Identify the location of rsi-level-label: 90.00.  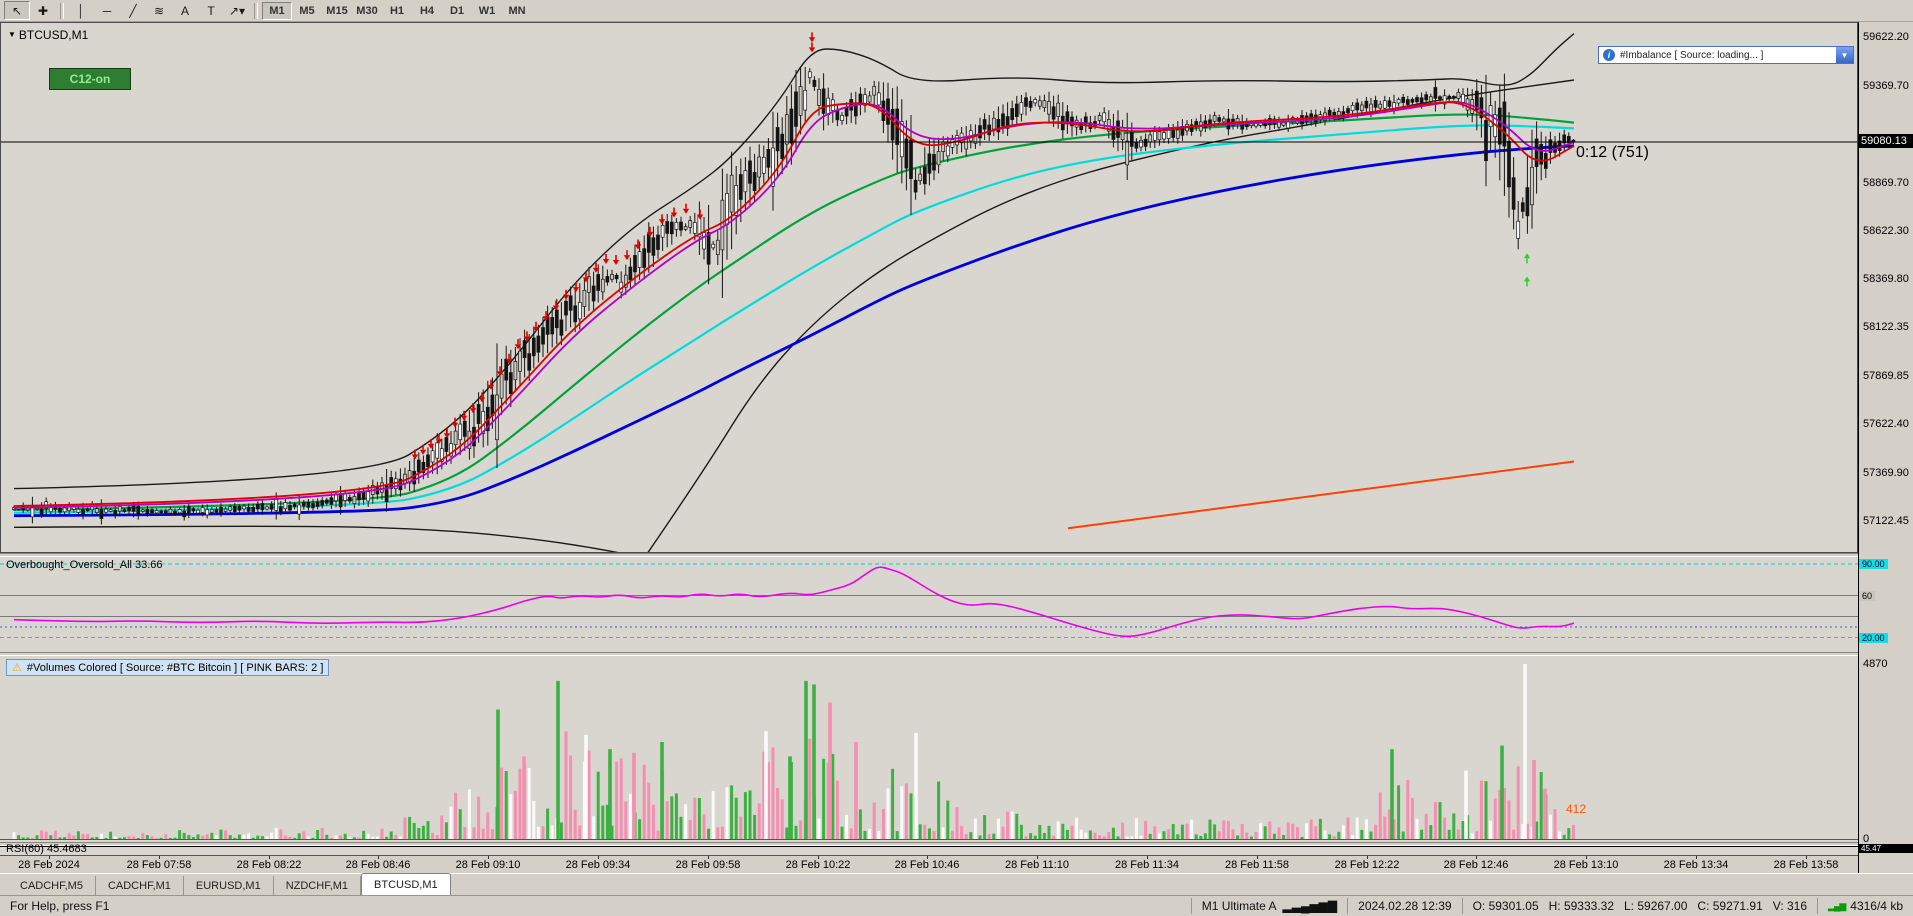
(1873, 564).